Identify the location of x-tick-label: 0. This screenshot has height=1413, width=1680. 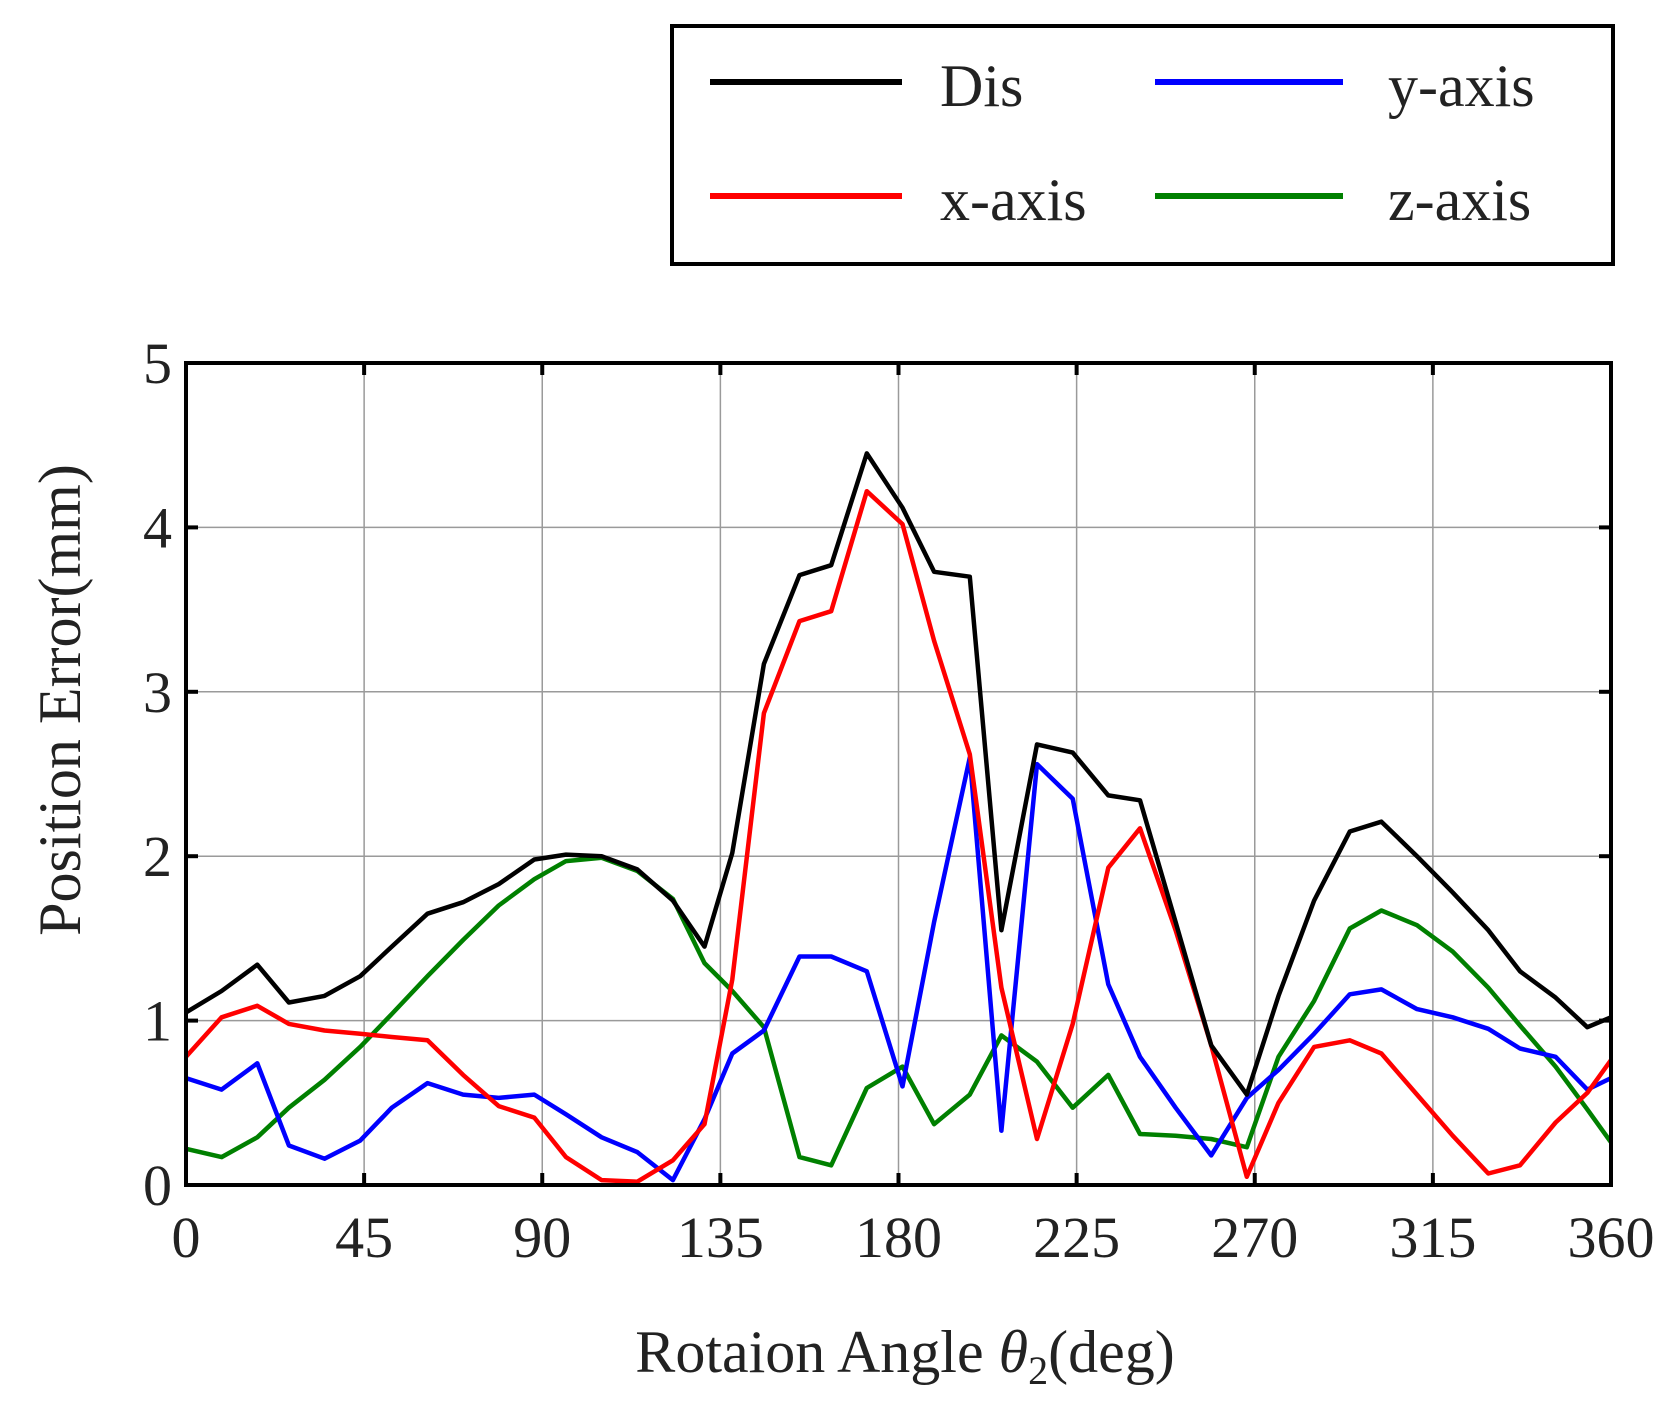
(186, 1237).